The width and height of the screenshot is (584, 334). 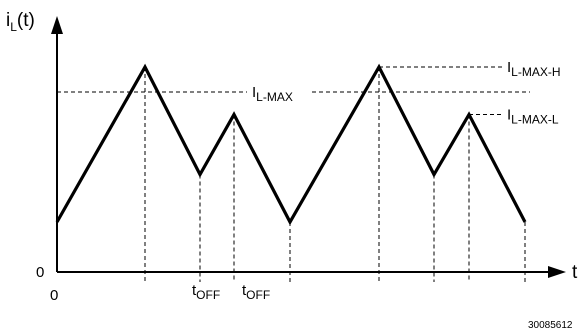 I want to click on ref-label-l-max-h: IL-MAX-H, so click(x=534, y=69).